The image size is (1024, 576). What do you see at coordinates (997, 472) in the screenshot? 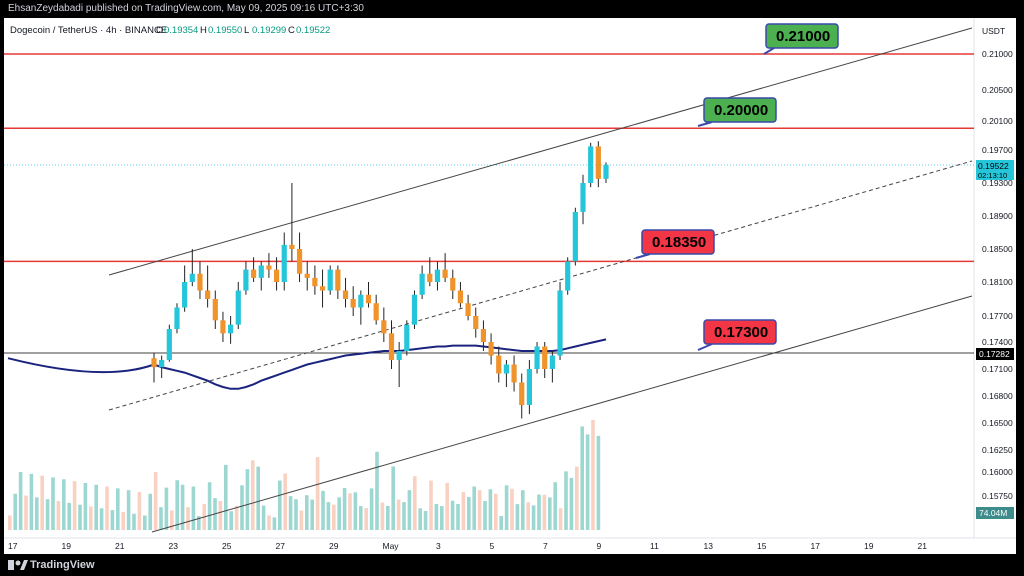
I see `price-tick: 0.16000` at bounding box center [997, 472].